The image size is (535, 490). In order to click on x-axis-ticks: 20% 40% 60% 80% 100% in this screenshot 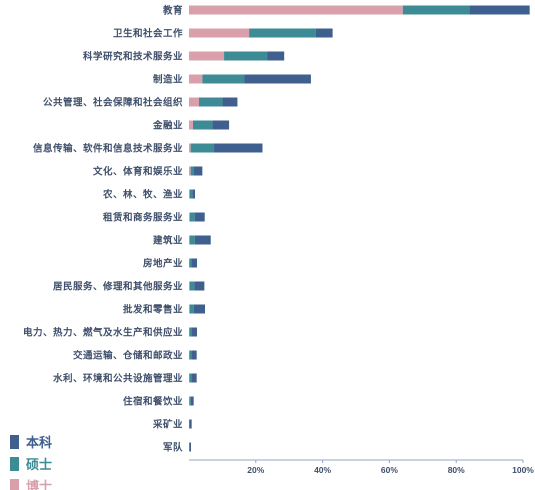, I will do `click(390, 467)`.